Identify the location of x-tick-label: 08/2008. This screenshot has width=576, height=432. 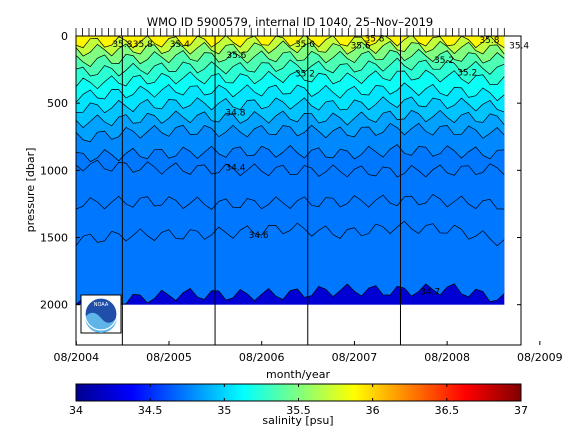
(447, 357).